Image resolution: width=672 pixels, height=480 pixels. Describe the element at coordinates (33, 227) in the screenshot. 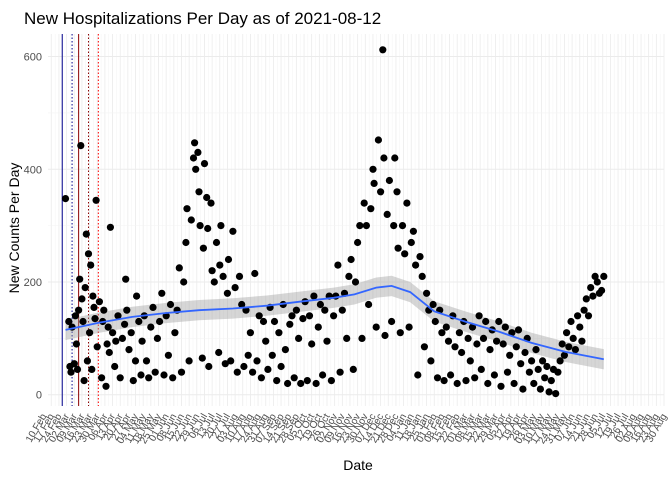

I see `y-axis-ticks: 0 200 400 600` at that location.